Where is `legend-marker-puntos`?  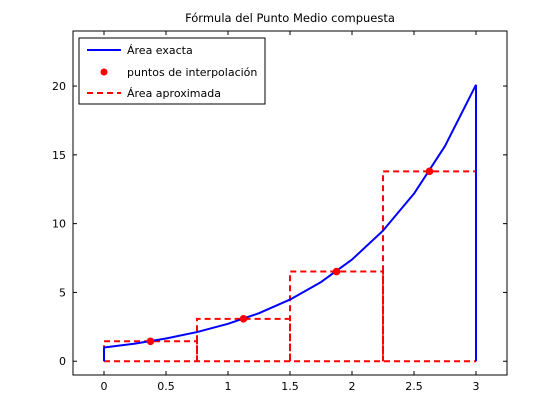
legend-marker-puntos is located at coordinates (104, 72).